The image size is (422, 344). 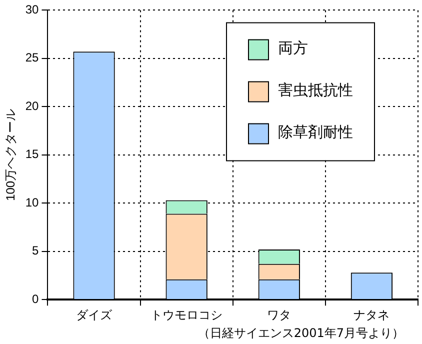 I want to click on y-tick-label: 0, so click(x=36, y=299).